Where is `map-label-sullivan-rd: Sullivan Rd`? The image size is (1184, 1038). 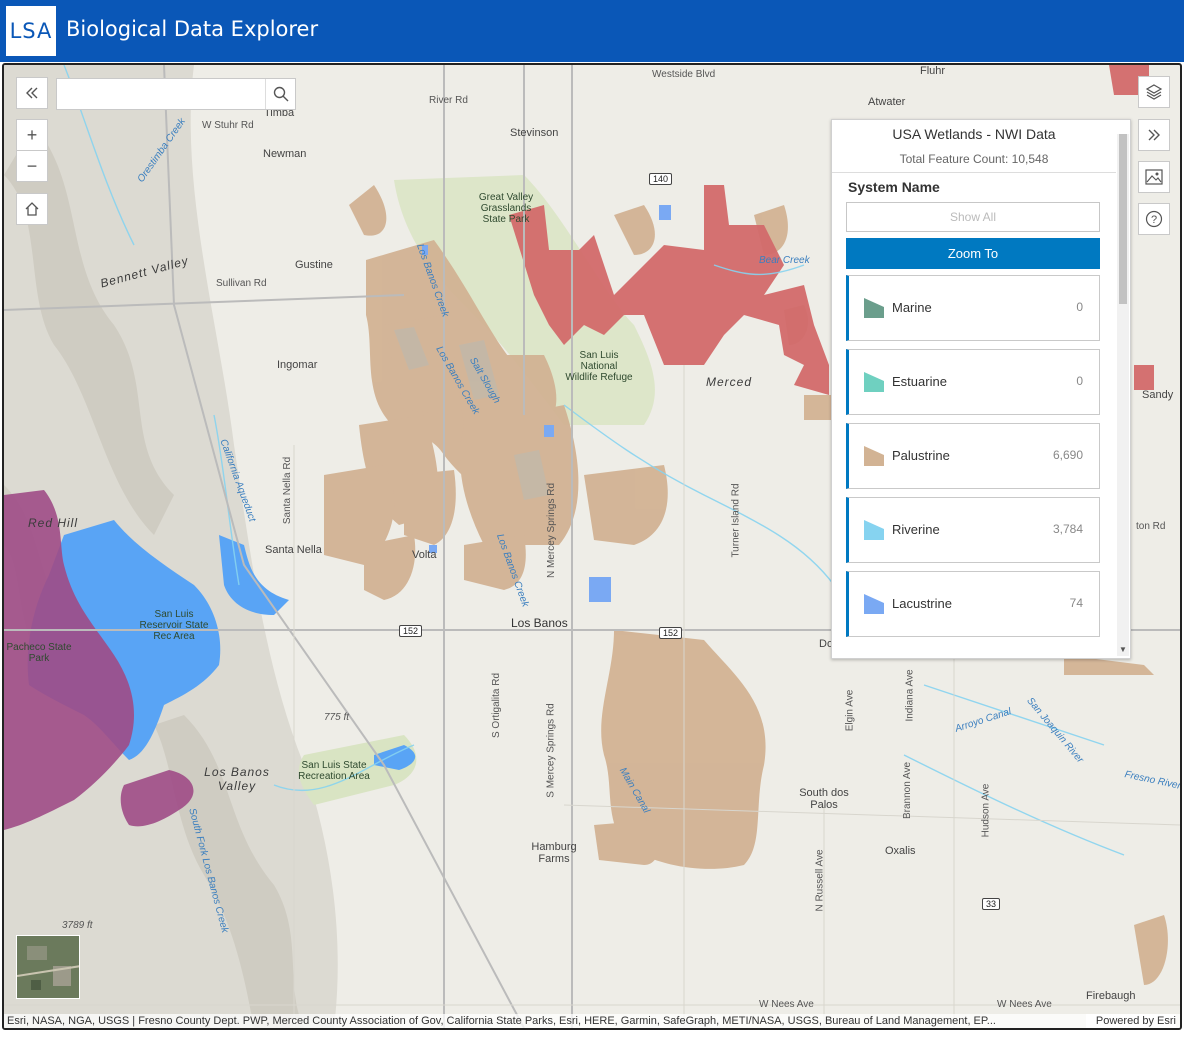
map-label-sullivan-rd: Sullivan Rd is located at coordinates (241, 283).